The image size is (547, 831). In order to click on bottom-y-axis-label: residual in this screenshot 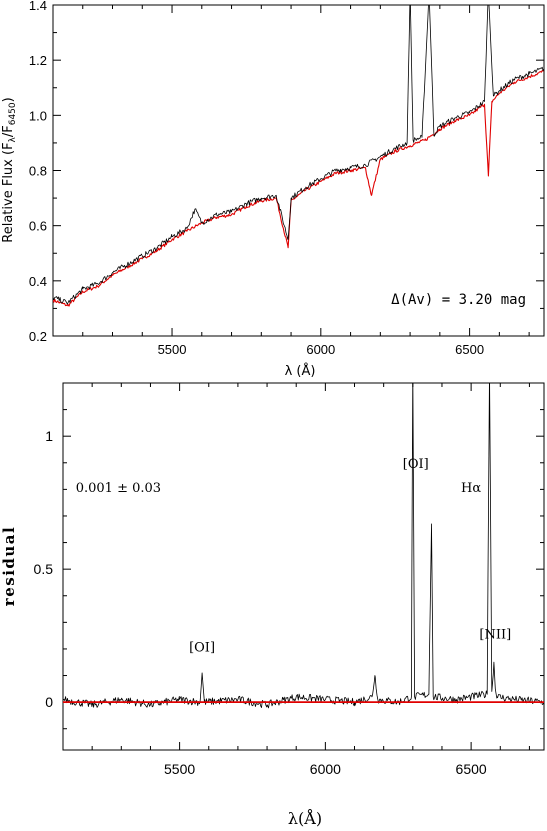, I will do `click(9, 566)`.